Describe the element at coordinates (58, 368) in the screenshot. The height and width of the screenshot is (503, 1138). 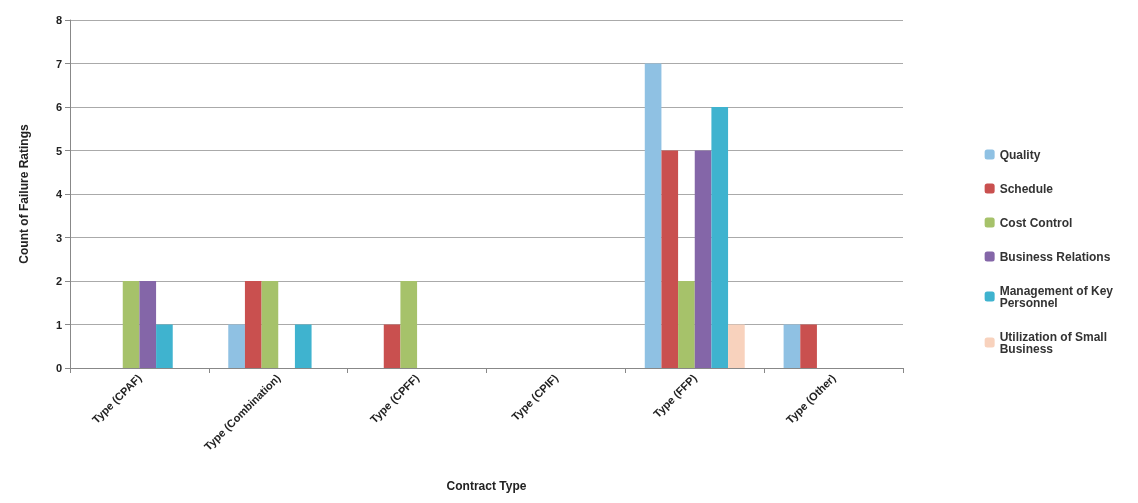
I see `y-tick-label: 0` at that location.